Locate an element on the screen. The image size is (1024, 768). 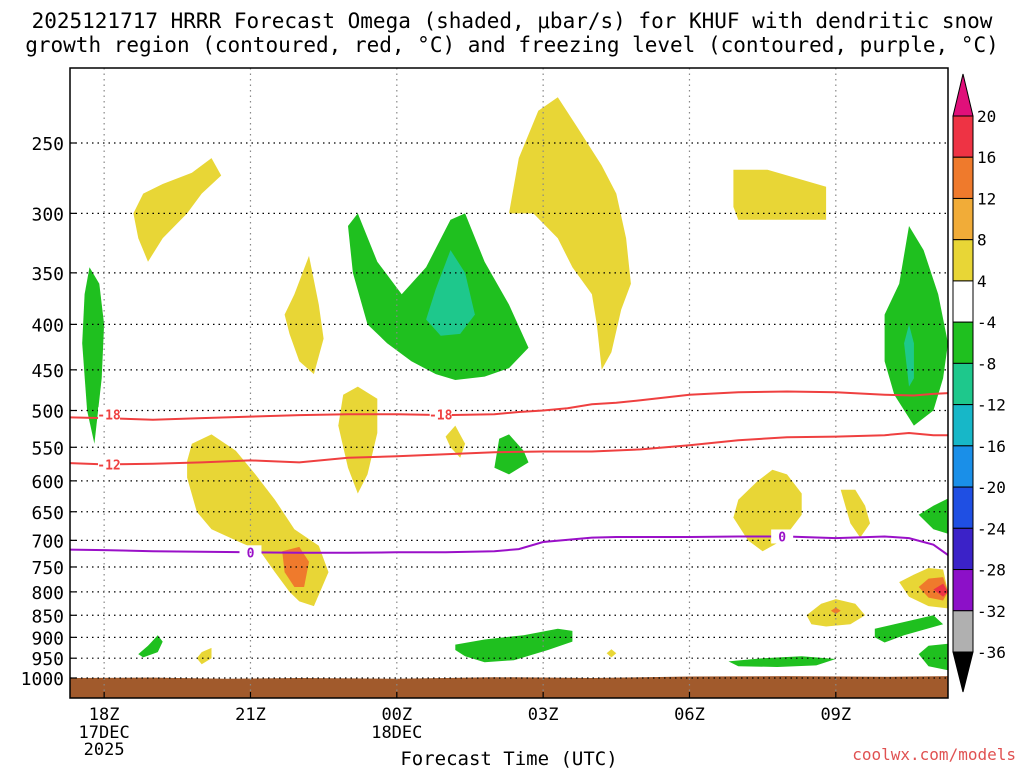
x-tick-label: 06Z is located at coordinates (689, 715).